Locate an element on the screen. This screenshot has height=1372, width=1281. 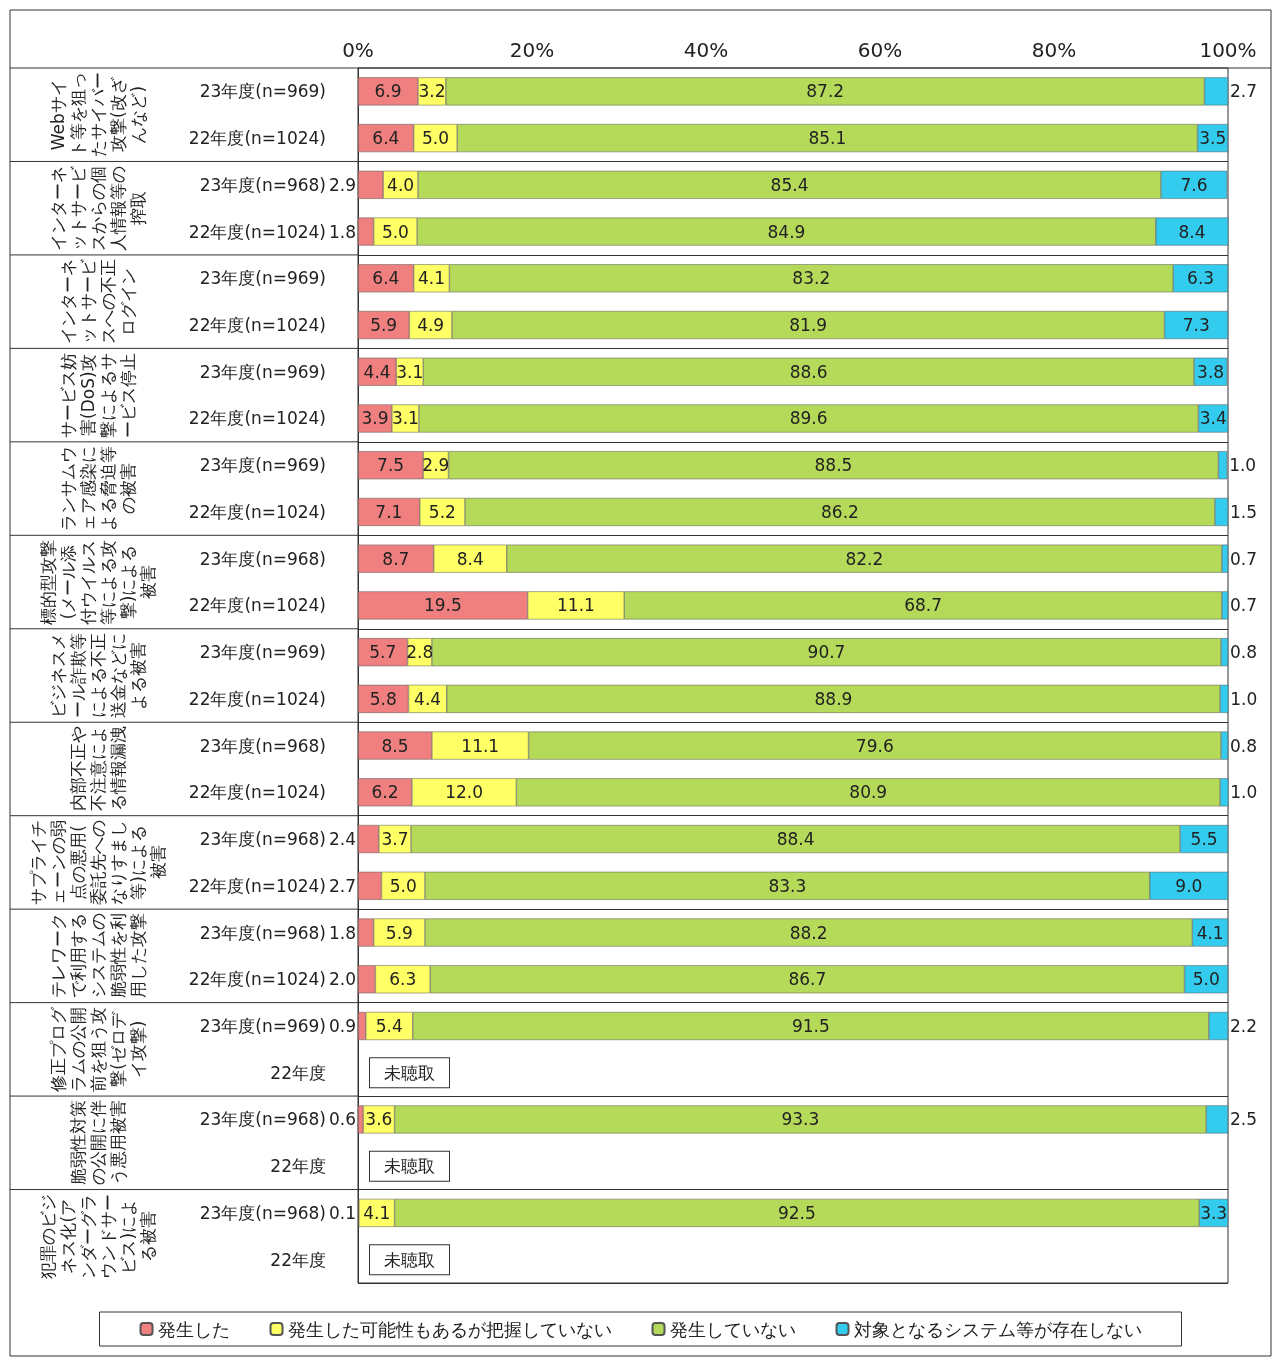
legend-label: 発生していない is located at coordinates (732, 1329).